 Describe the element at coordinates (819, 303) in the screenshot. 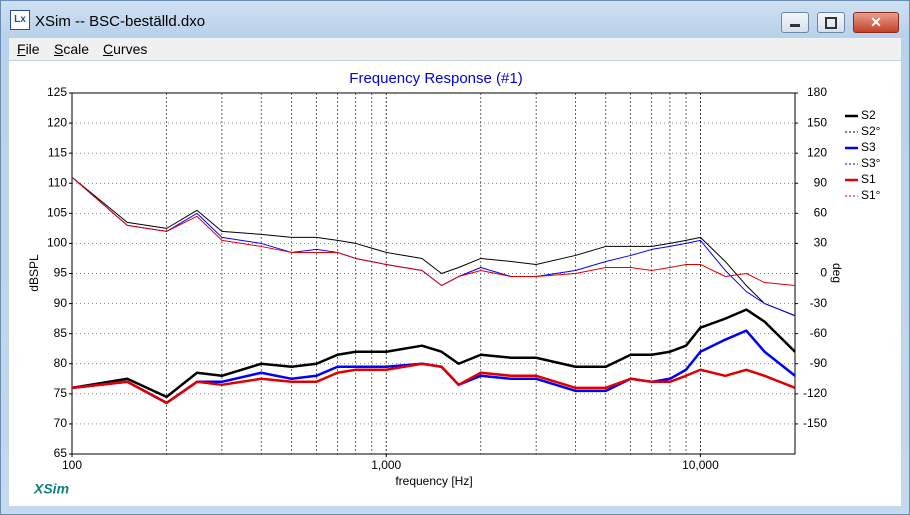

I see `y2-tick-label: -30` at that location.